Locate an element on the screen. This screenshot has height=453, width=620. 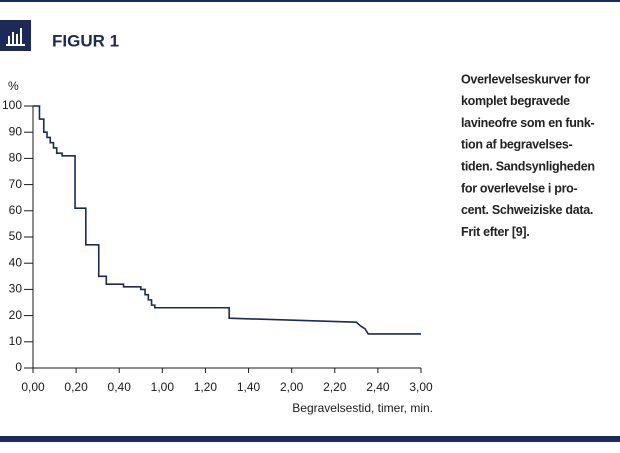
top-rule is located at coordinates (310, 1).